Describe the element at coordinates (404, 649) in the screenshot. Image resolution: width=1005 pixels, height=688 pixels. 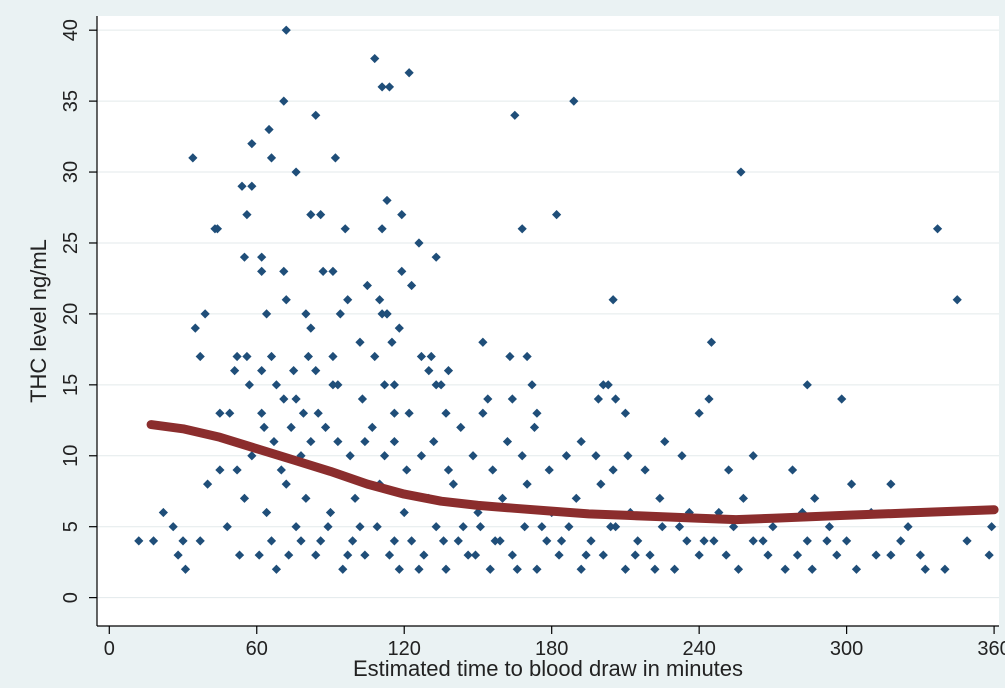
I see `x-tick-label: 120` at that location.